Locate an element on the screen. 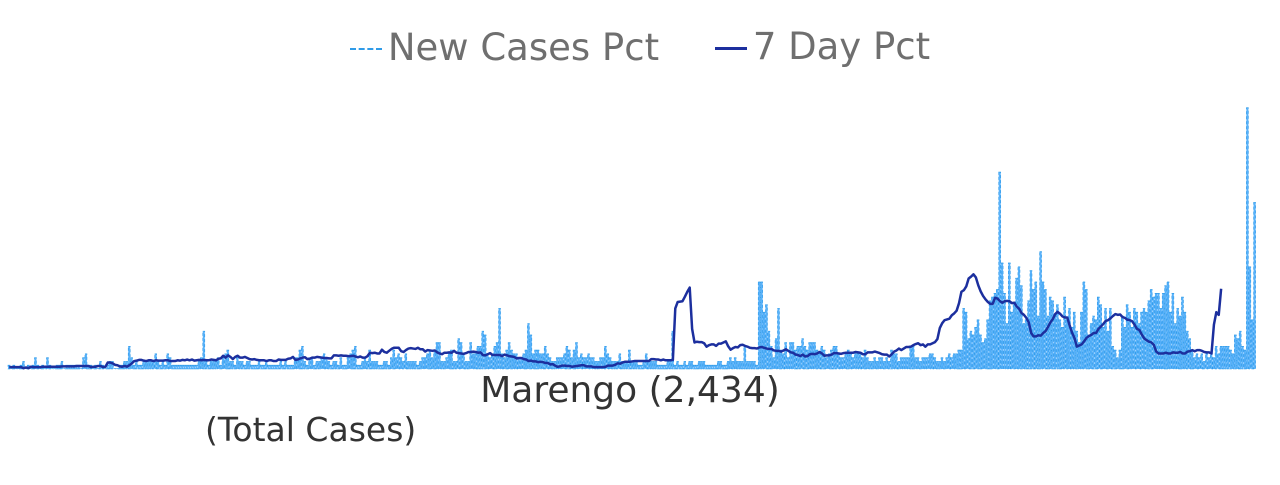 This screenshot has width=1280, height=485. legend-item-7-day-pct: 7 Day Pct is located at coordinates (822, 46).